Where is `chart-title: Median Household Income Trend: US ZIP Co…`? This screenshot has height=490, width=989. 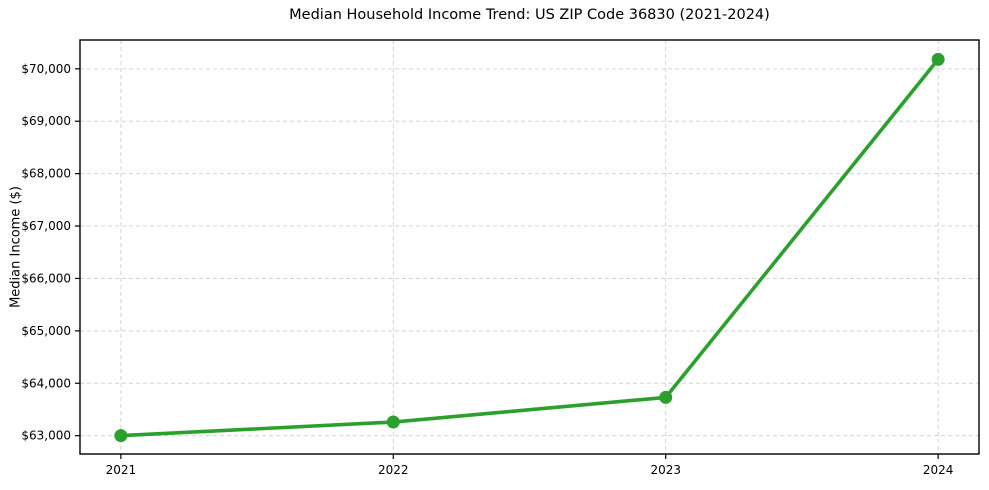
chart-title: Median Household Income Trend: US ZIP Co… is located at coordinates (529, 15).